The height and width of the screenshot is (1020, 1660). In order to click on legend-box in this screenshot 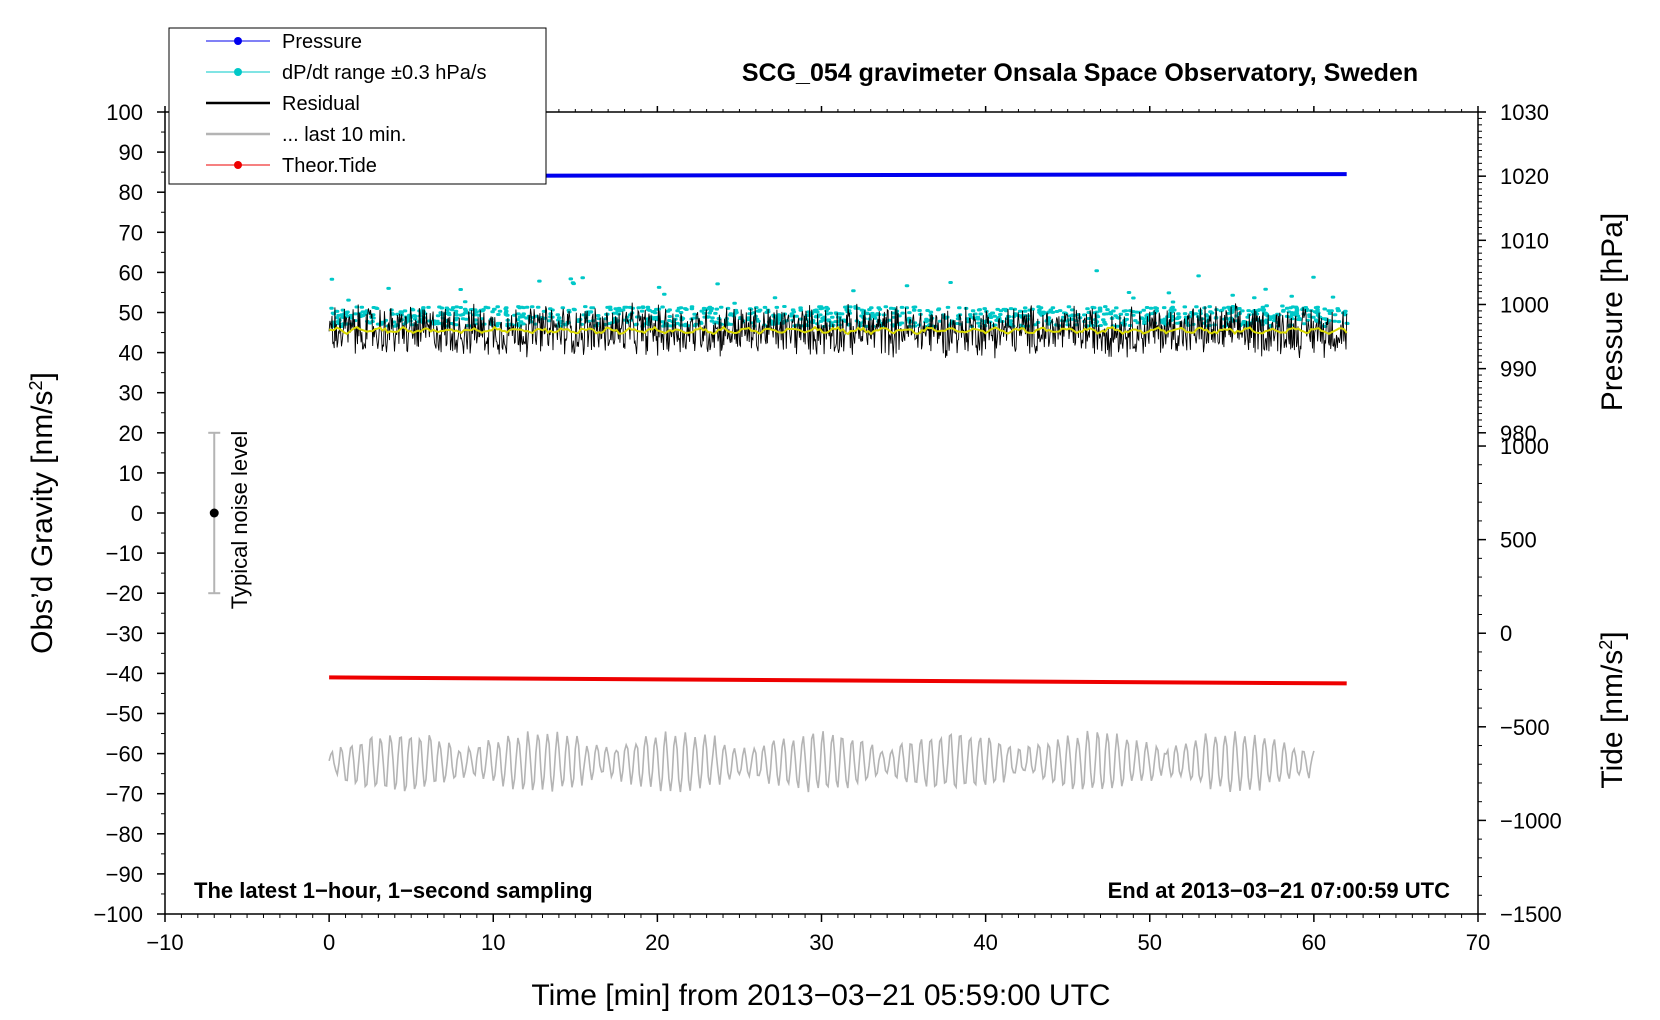, I will do `click(357, 106)`.